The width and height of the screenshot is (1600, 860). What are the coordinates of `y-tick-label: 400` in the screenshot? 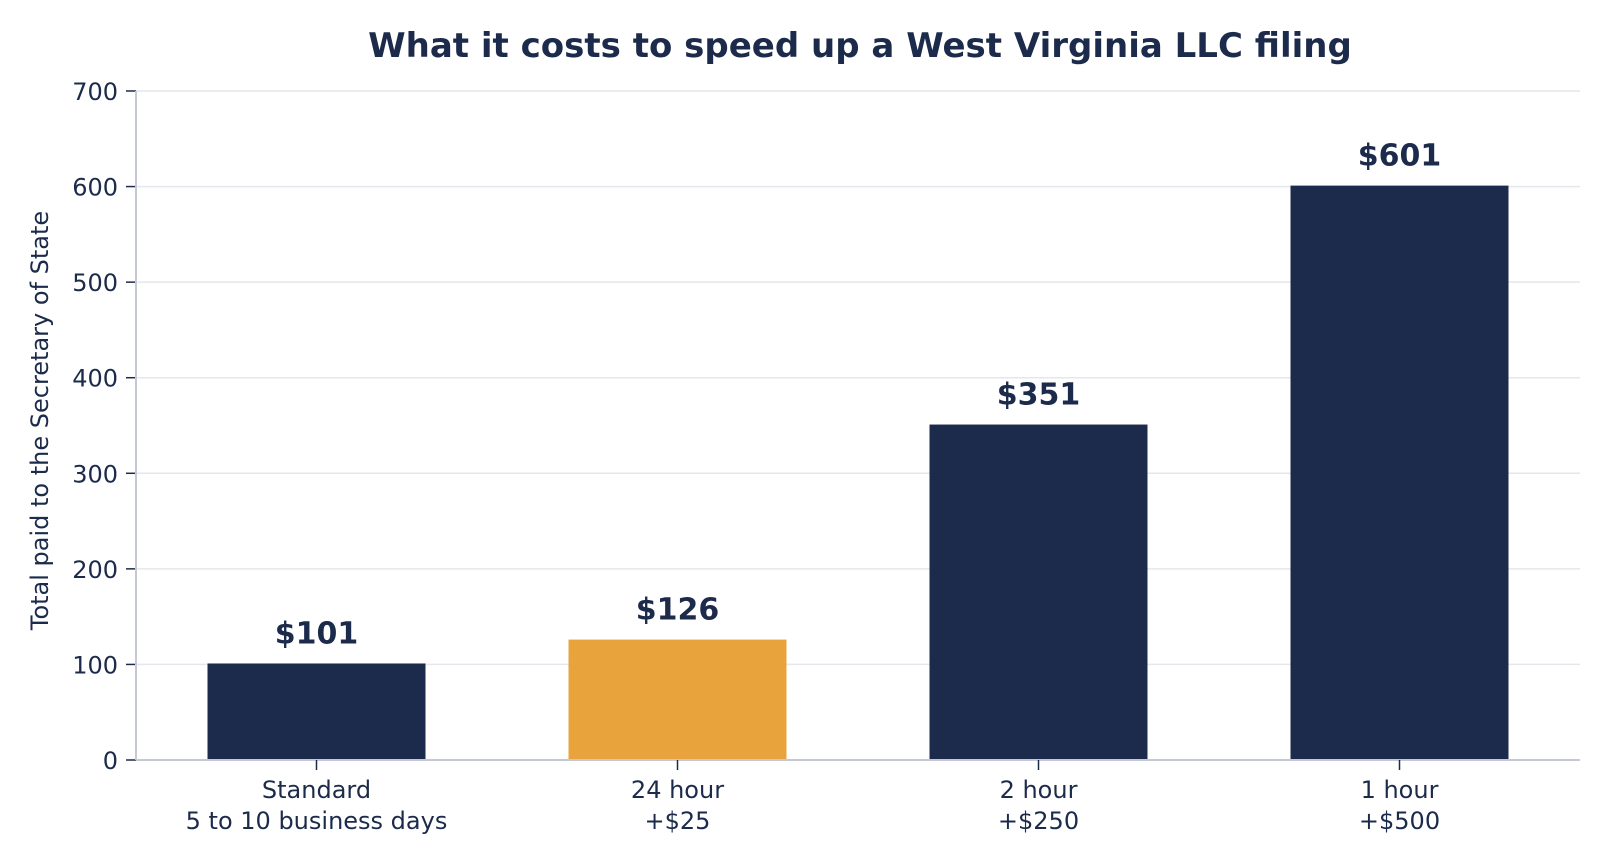 It's located at (95, 379).